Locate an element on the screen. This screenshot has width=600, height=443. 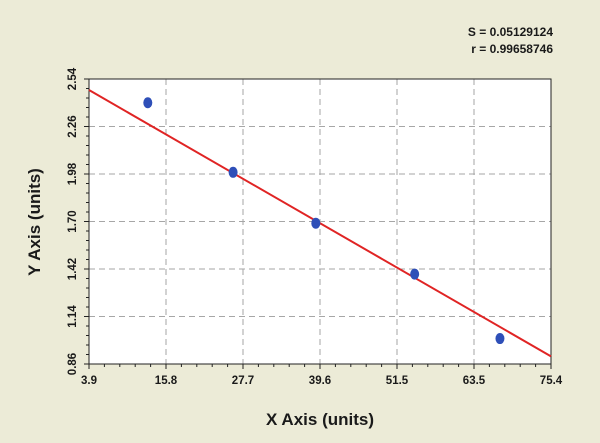
y-tick-label: 0.86 is located at coordinates (73, 364).